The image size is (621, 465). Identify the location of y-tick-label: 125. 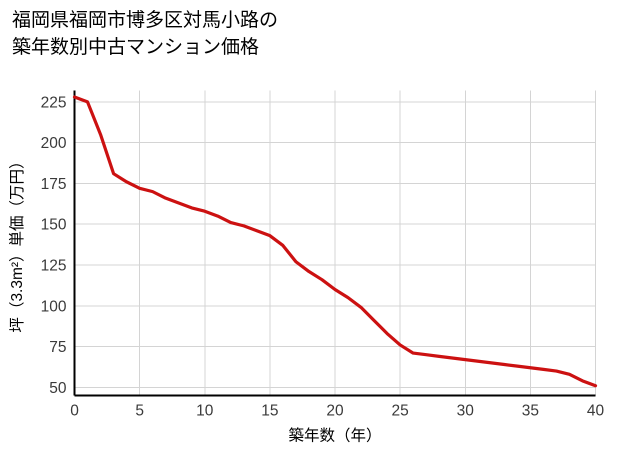
(54, 266).